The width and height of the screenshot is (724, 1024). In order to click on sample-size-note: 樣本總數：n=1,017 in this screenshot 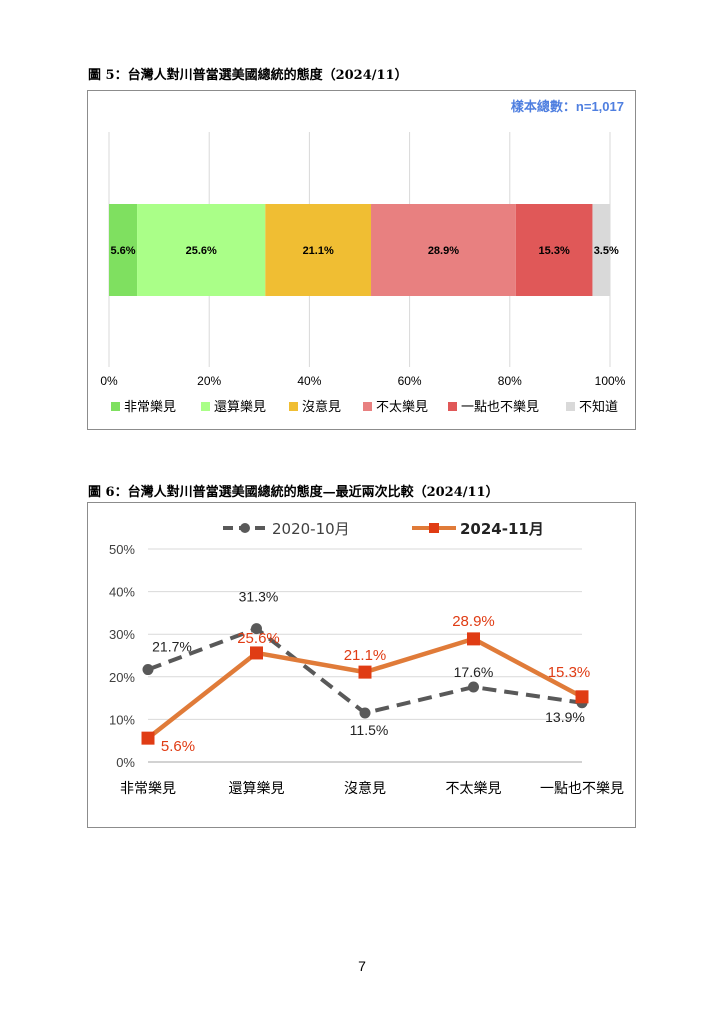, I will do `click(567, 106)`.